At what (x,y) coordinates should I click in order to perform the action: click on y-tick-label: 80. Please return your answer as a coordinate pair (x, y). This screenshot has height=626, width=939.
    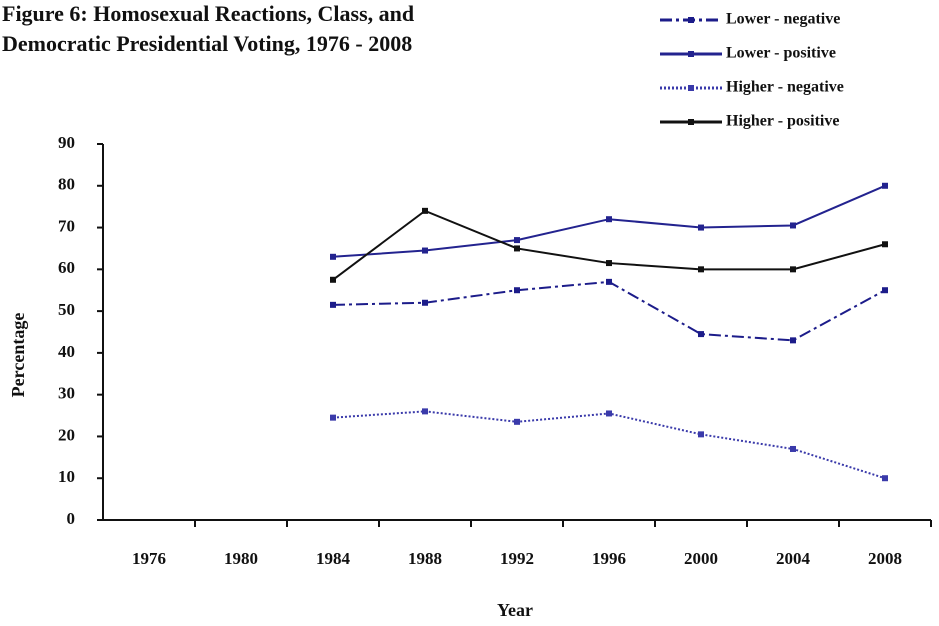
    Looking at the image, I should click on (66, 184).